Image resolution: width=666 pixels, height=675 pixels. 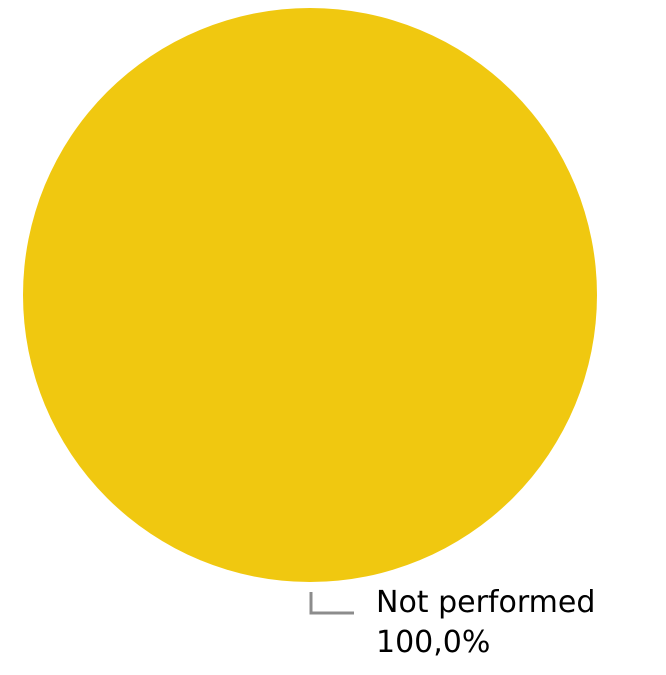 What do you see at coordinates (331, 603) in the screenshot?
I see `slice-leader-line` at bounding box center [331, 603].